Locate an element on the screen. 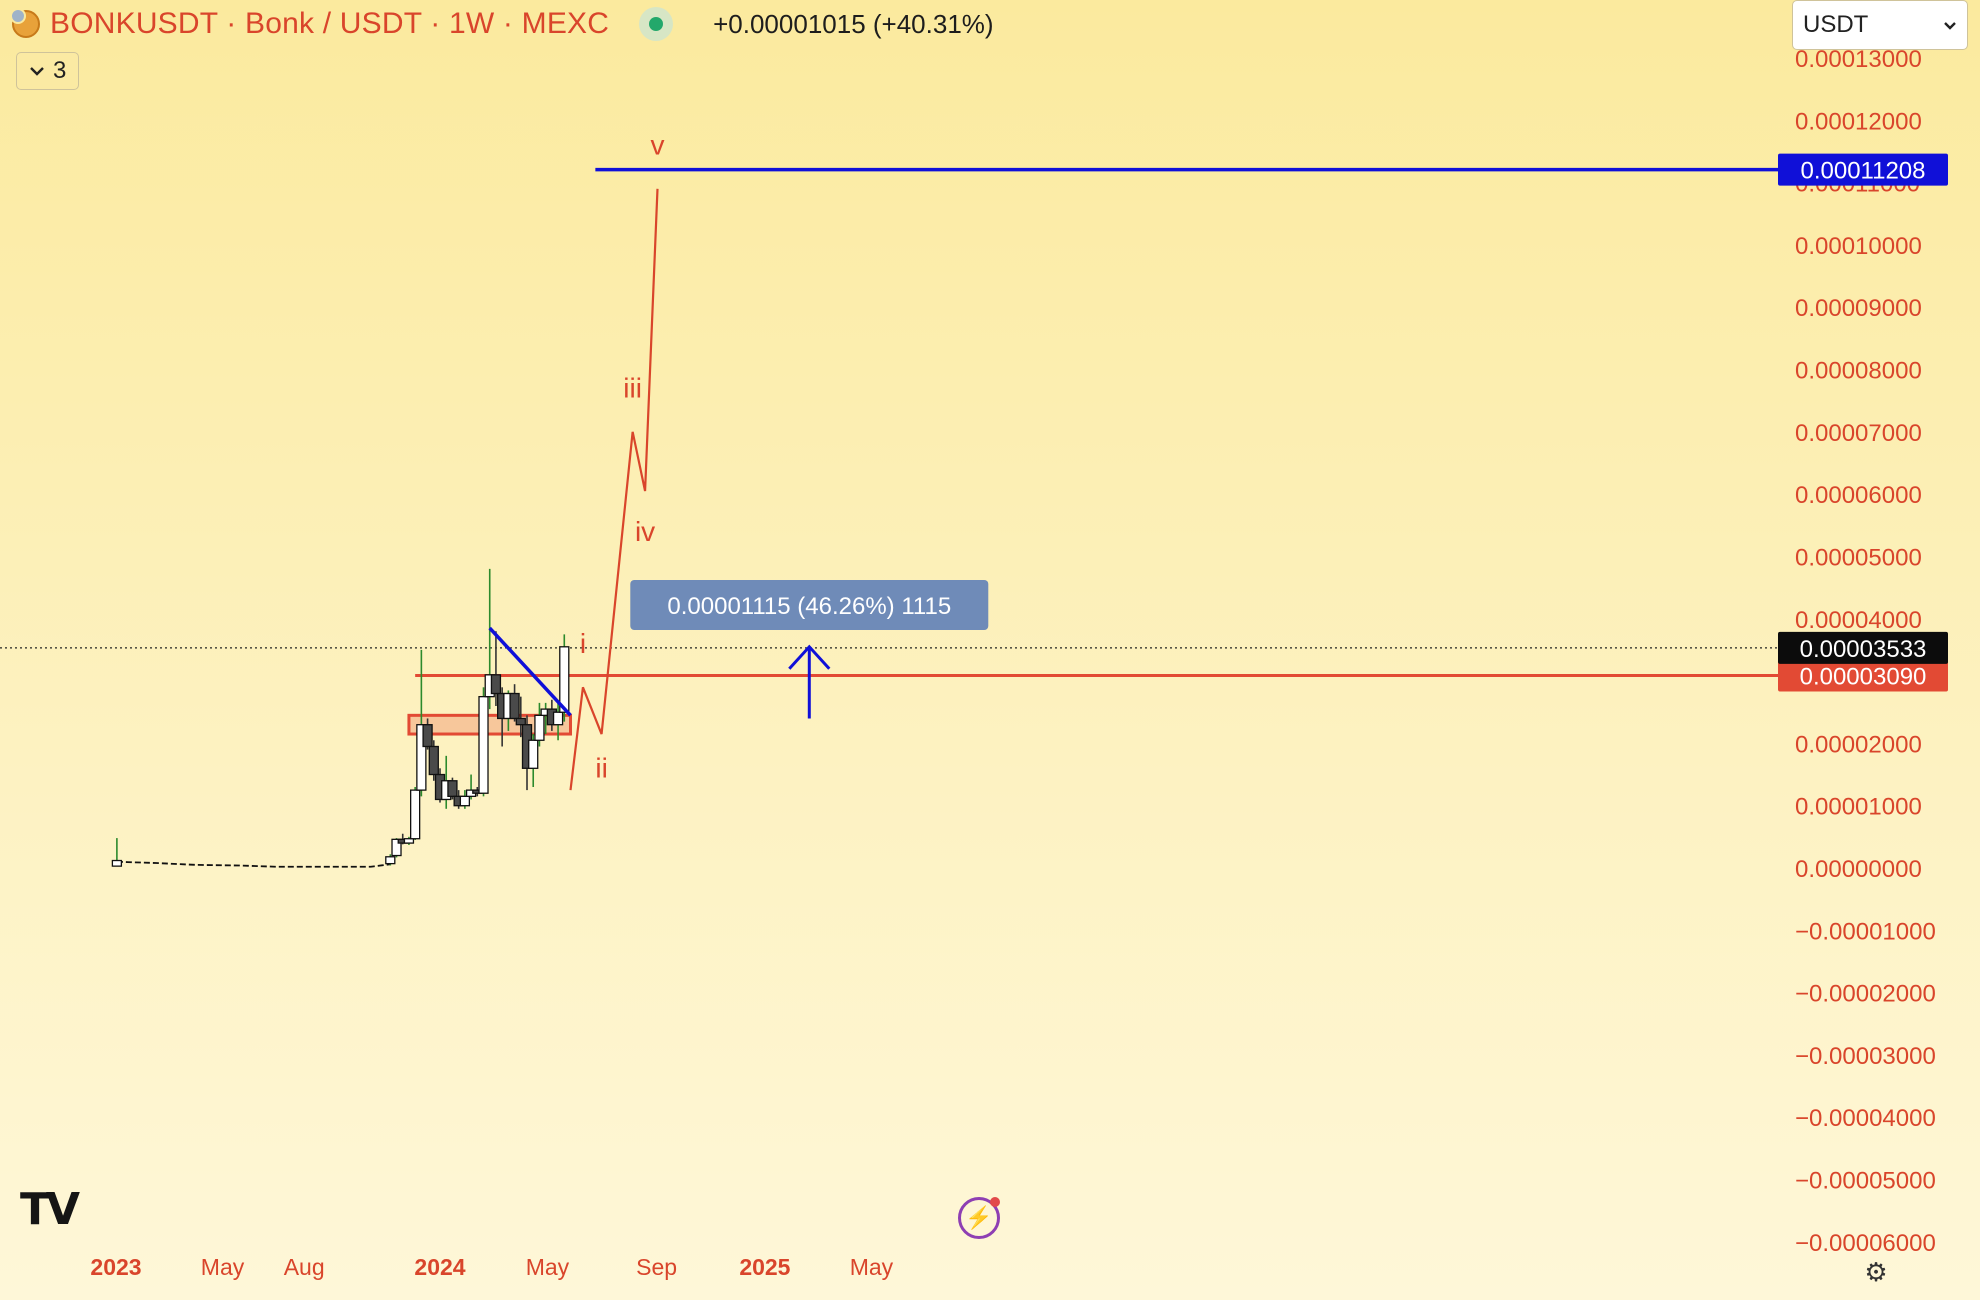 The height and width of the screenshot is (1300, 1980). y-tick-label: −0.00006000 is located at coordinates (1865, 1243).